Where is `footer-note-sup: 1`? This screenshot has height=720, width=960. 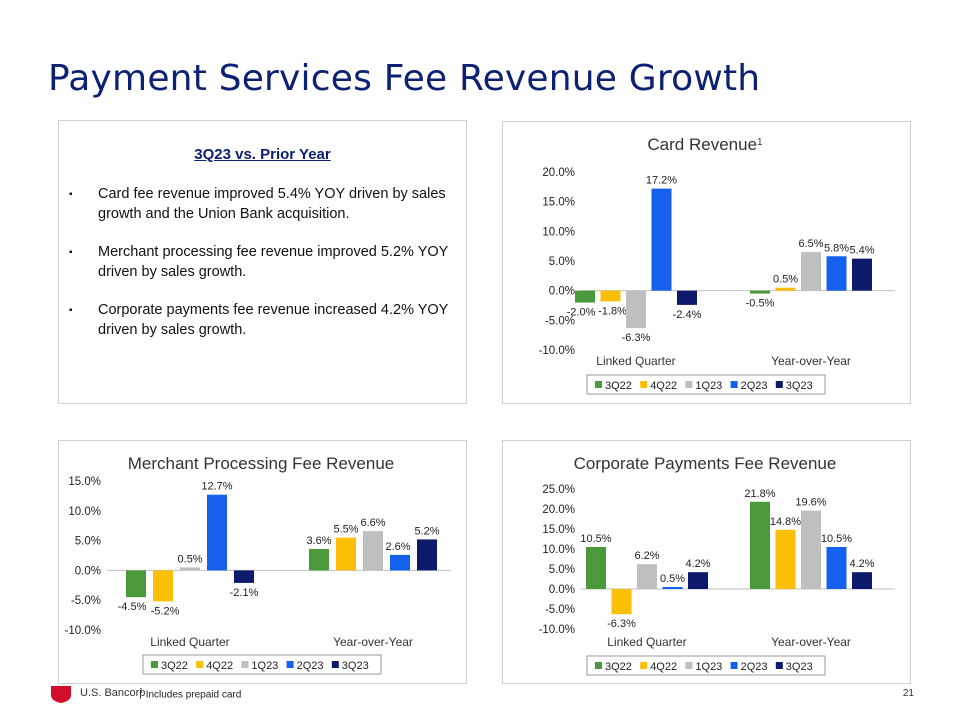
footer-note-sup: 1 is located at coordinates (141, 691).